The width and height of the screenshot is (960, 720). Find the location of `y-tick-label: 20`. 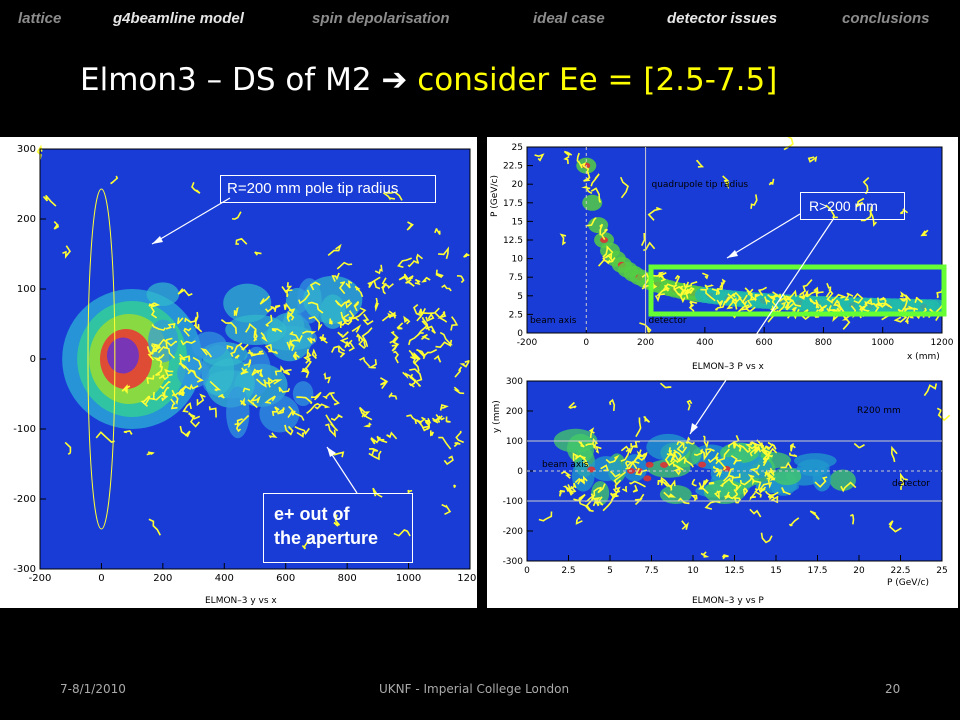

y-tick-label: 20 is located at coordinates (518, 185).